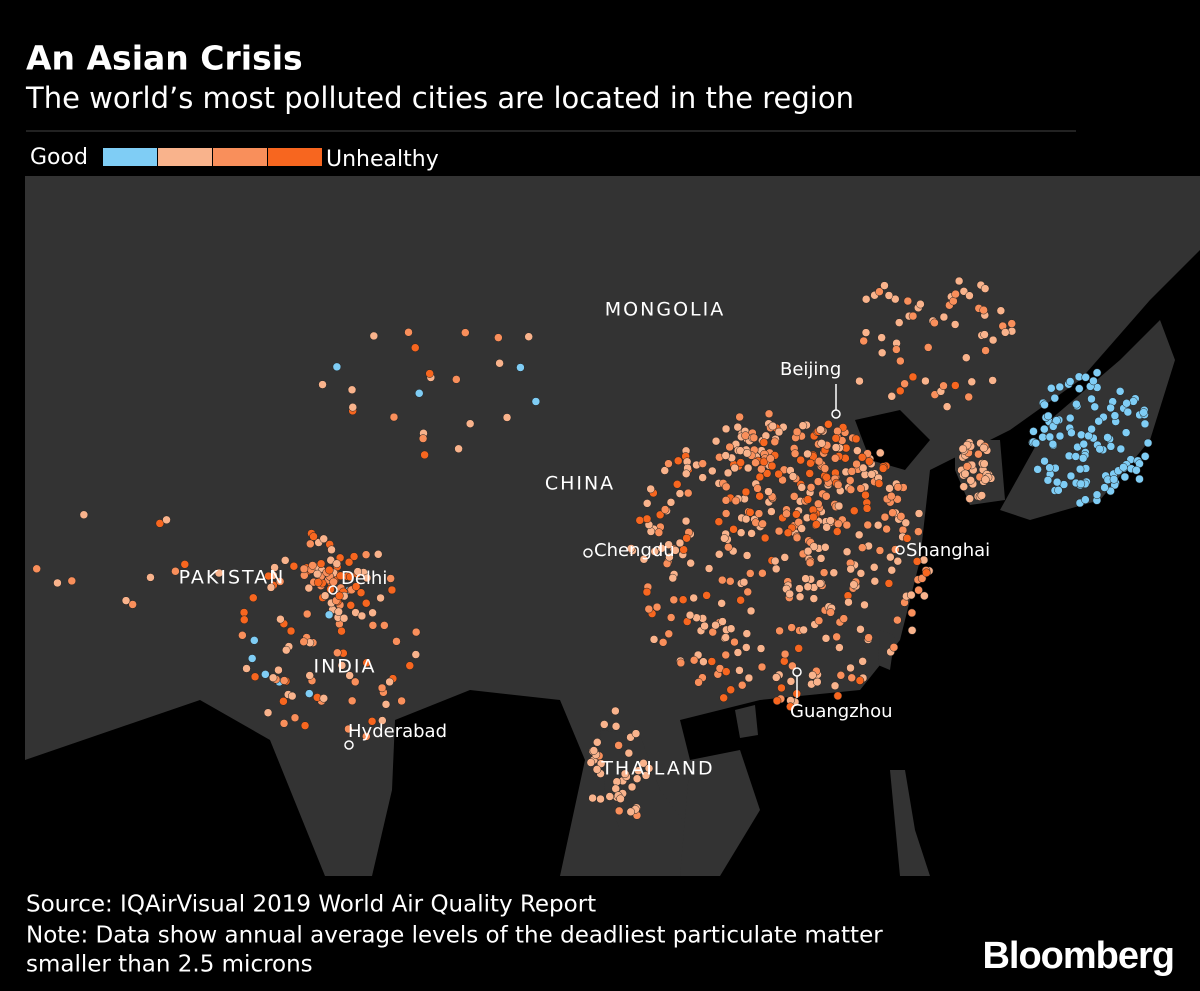  I want to click on japan, so click(1087, 420).